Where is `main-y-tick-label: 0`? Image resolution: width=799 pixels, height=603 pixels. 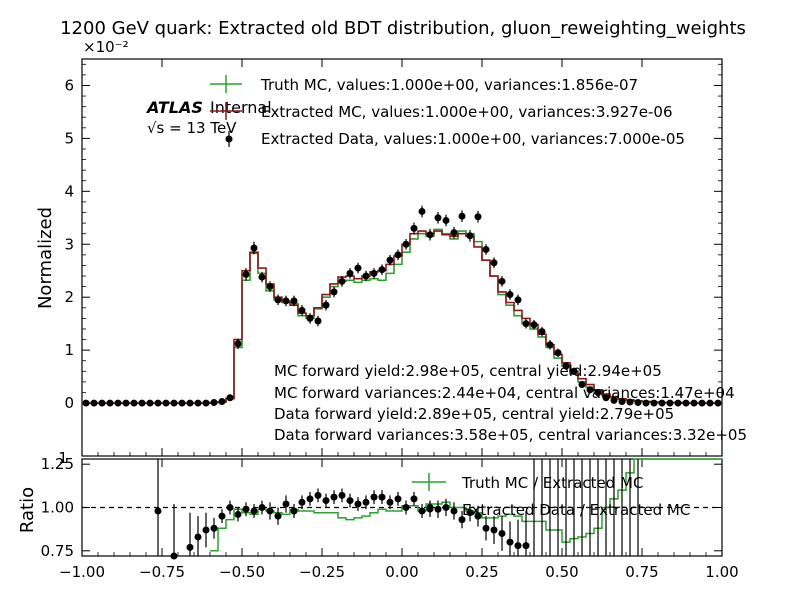
main-y-tick-label: 0 is located at coordinates (69, 403).